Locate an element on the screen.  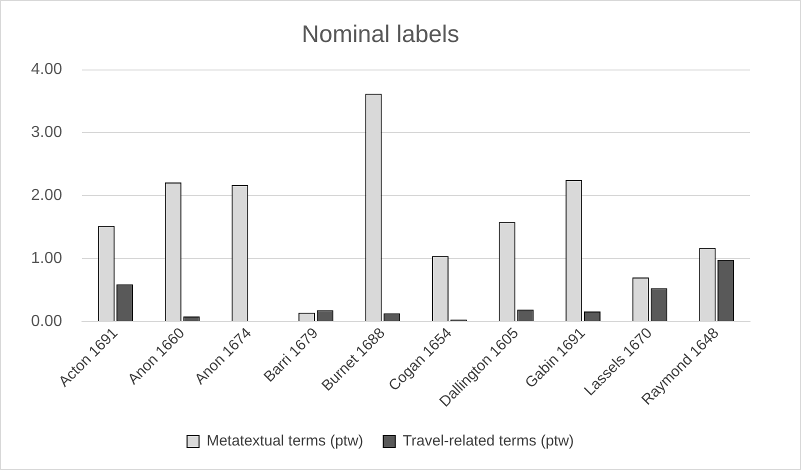
y-tick-label: 2.00 is located at coordinates (46, 195).